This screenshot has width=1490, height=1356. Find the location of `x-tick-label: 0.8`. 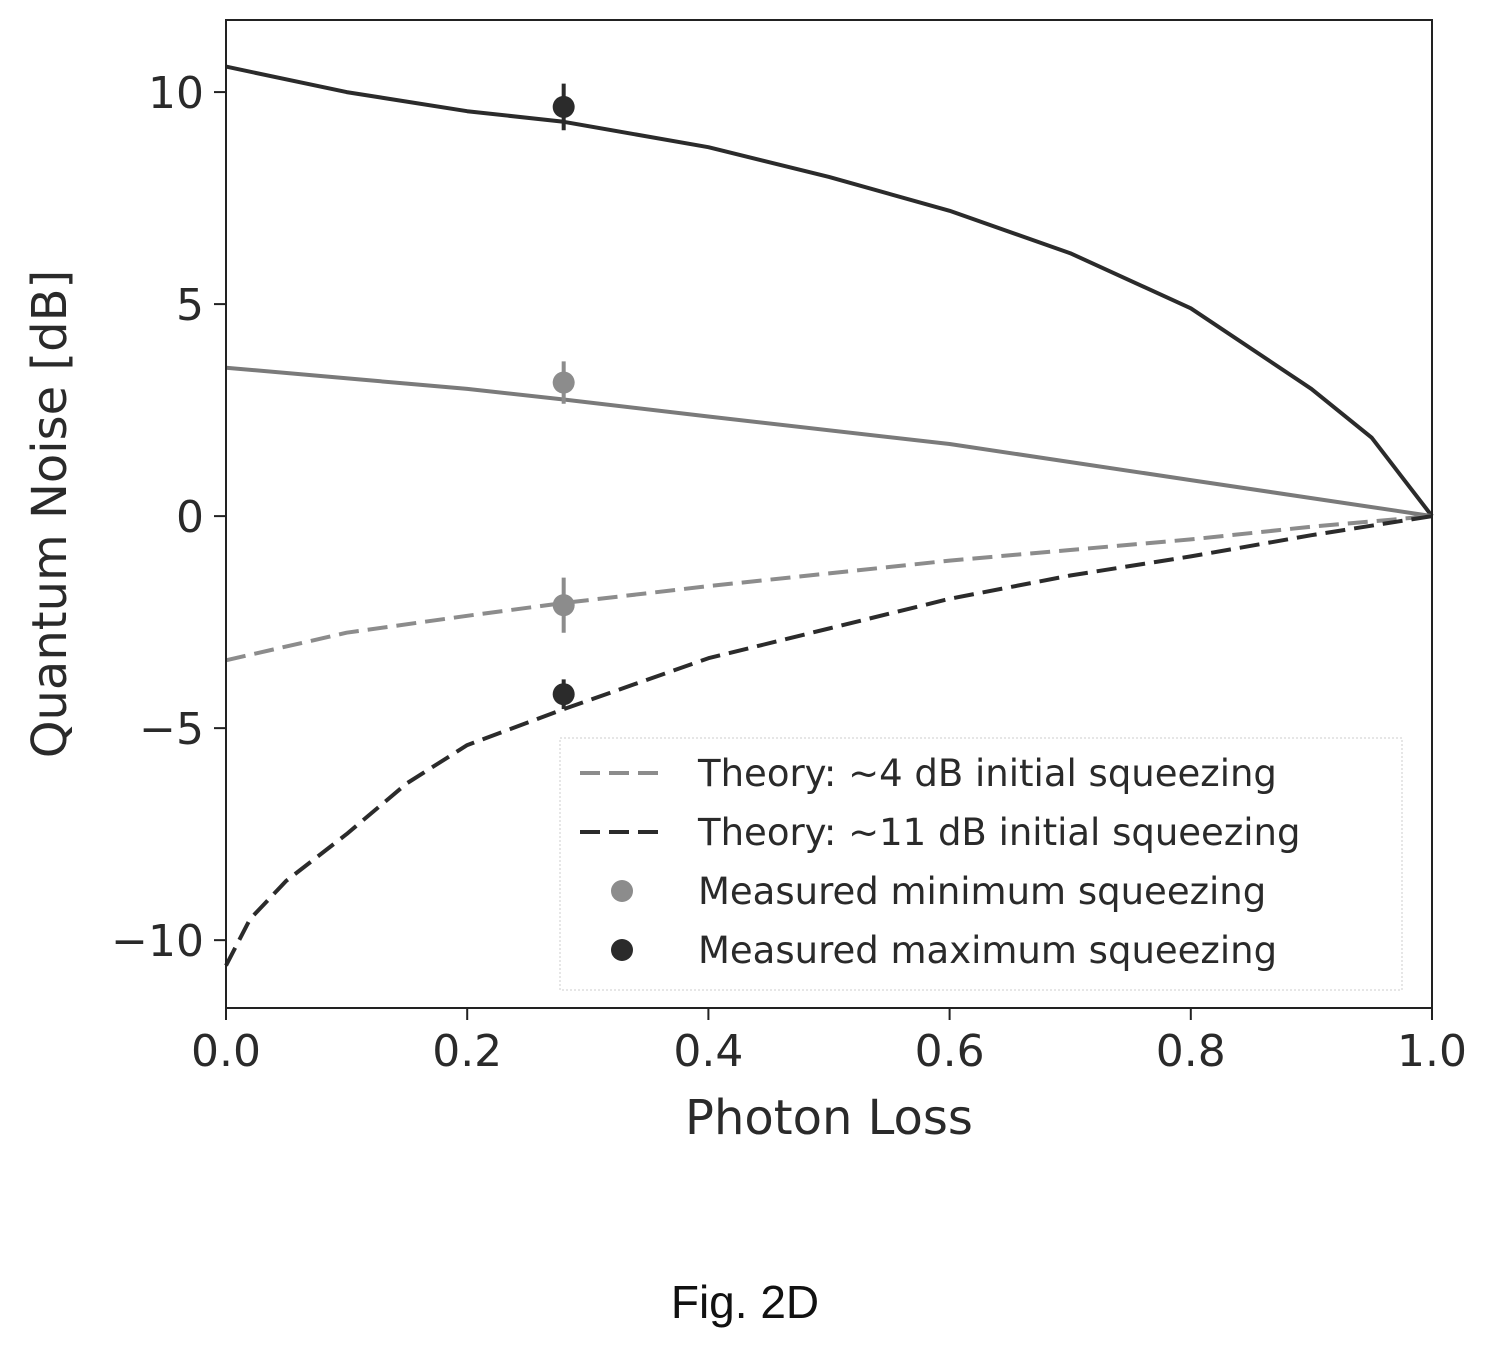

x-tick-label: 0.8 is located at coordinates (1191, 1051).